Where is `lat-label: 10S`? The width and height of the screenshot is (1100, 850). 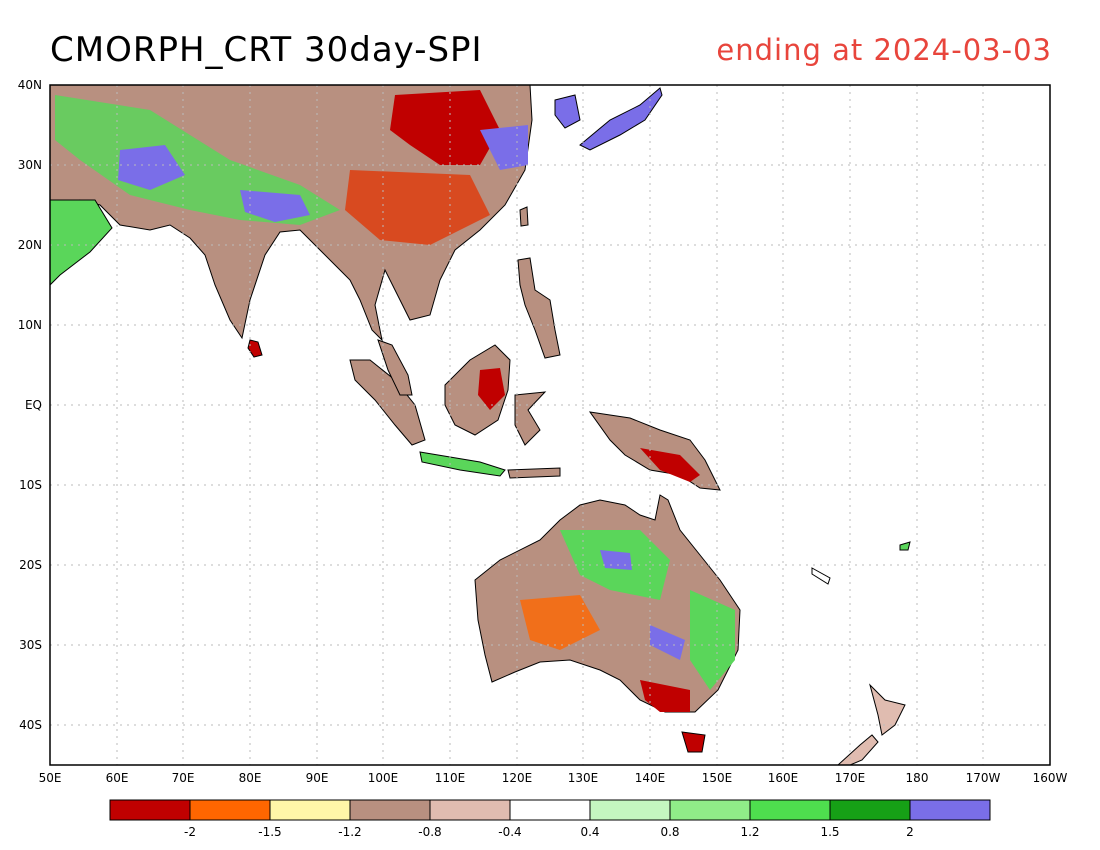 lat-label: 10S is located at coordinates (30, 485).